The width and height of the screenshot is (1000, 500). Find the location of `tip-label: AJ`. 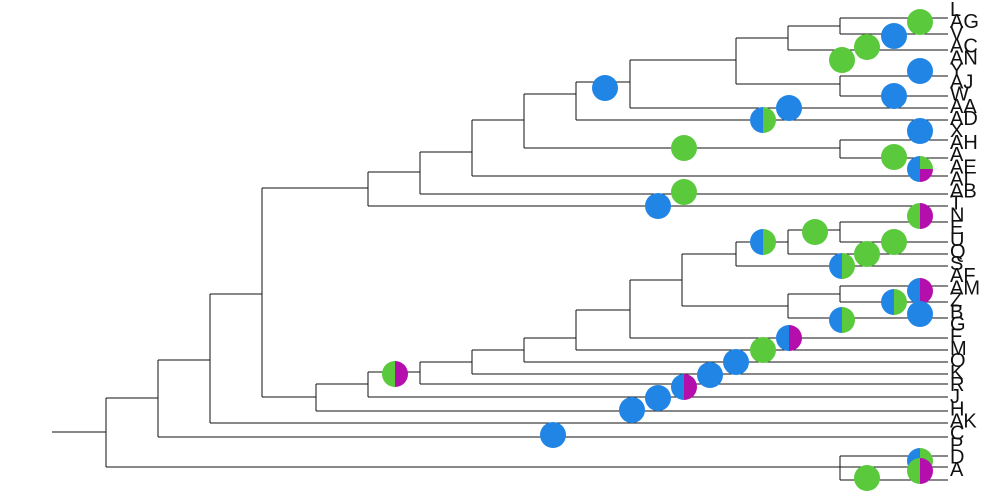

tip-label: AJ is located at coordinates (961, 83).